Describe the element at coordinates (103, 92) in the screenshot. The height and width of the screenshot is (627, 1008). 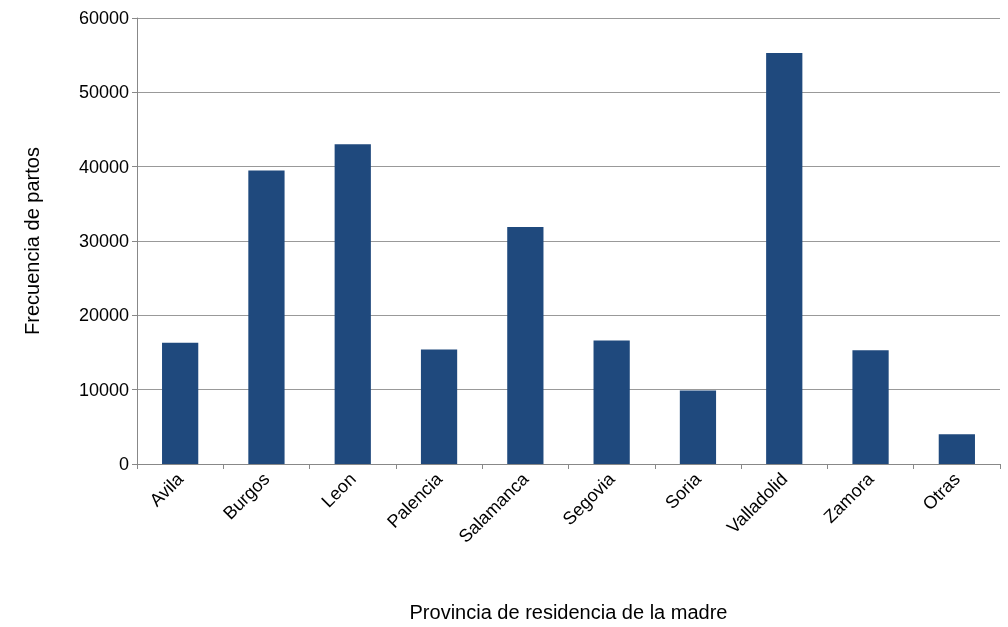
I see `y-tick-label: 50000` at that location.